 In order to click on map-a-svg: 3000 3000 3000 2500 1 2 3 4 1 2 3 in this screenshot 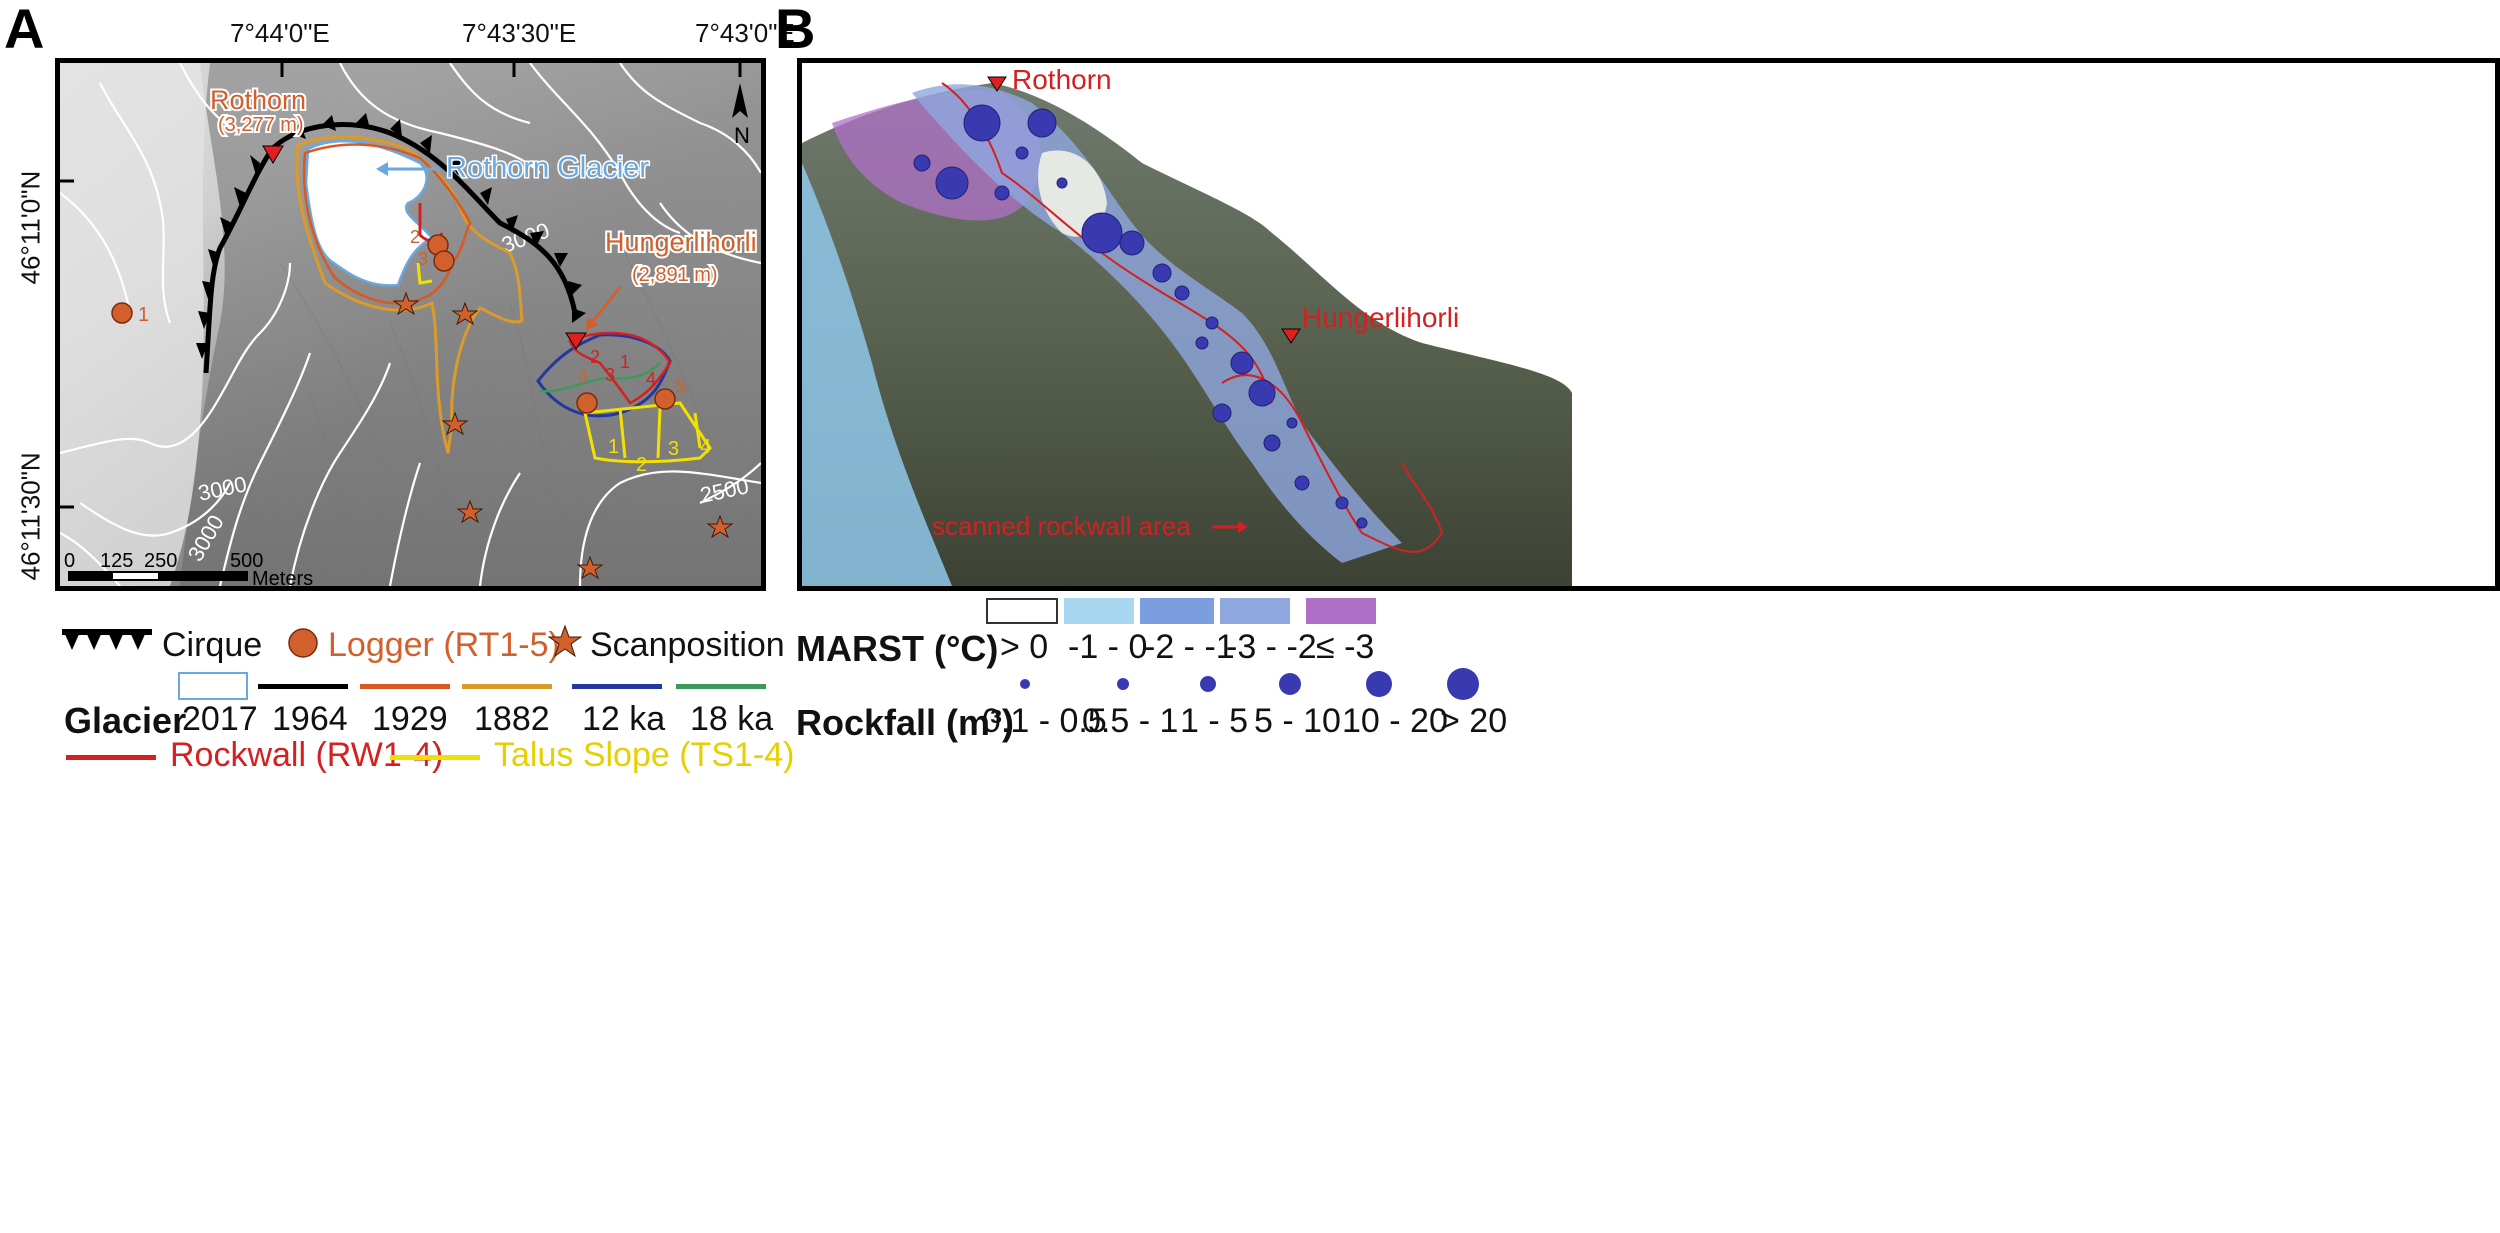, I will do `click(410, 324)`.